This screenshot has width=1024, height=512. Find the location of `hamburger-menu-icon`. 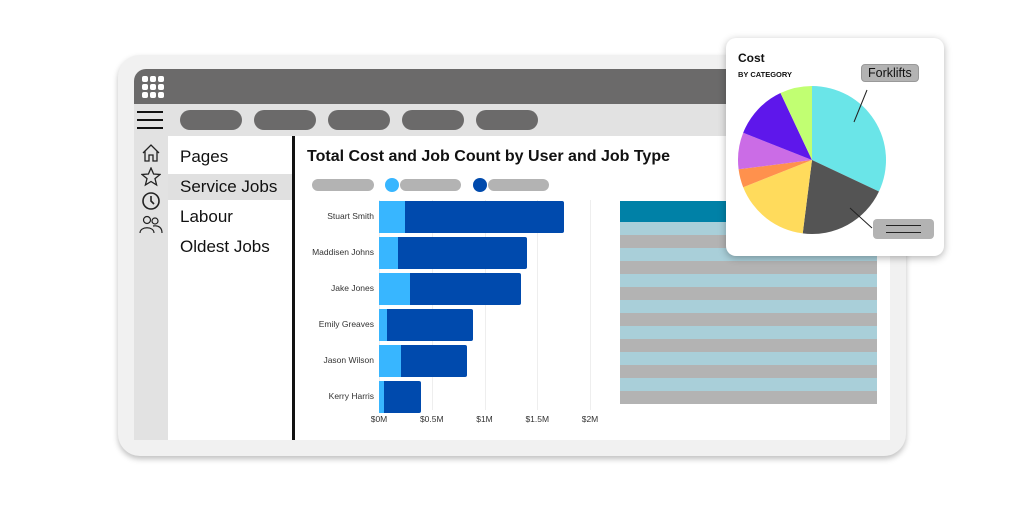

hamburger-menu-icon is located at coordinates (150, 120).